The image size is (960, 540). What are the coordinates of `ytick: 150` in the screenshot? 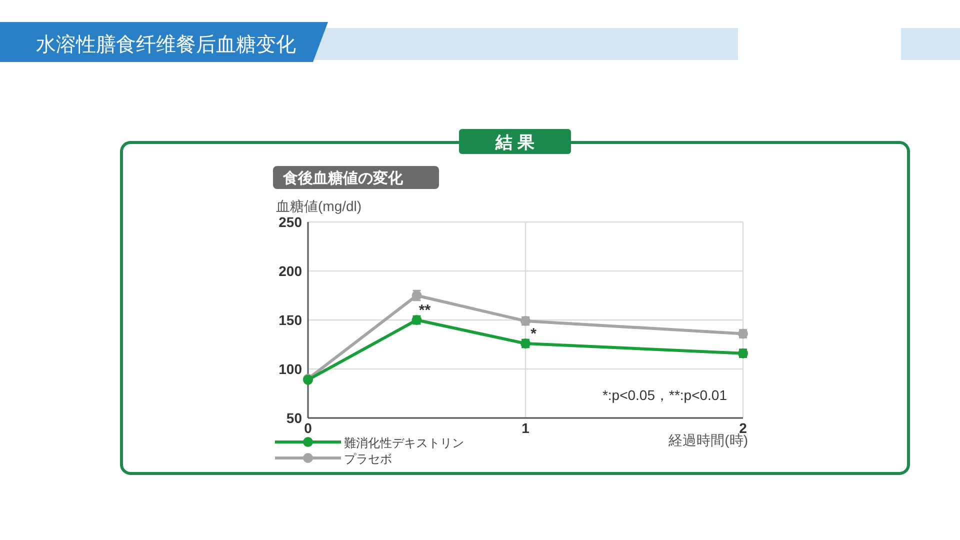 It's located at (290, 320).